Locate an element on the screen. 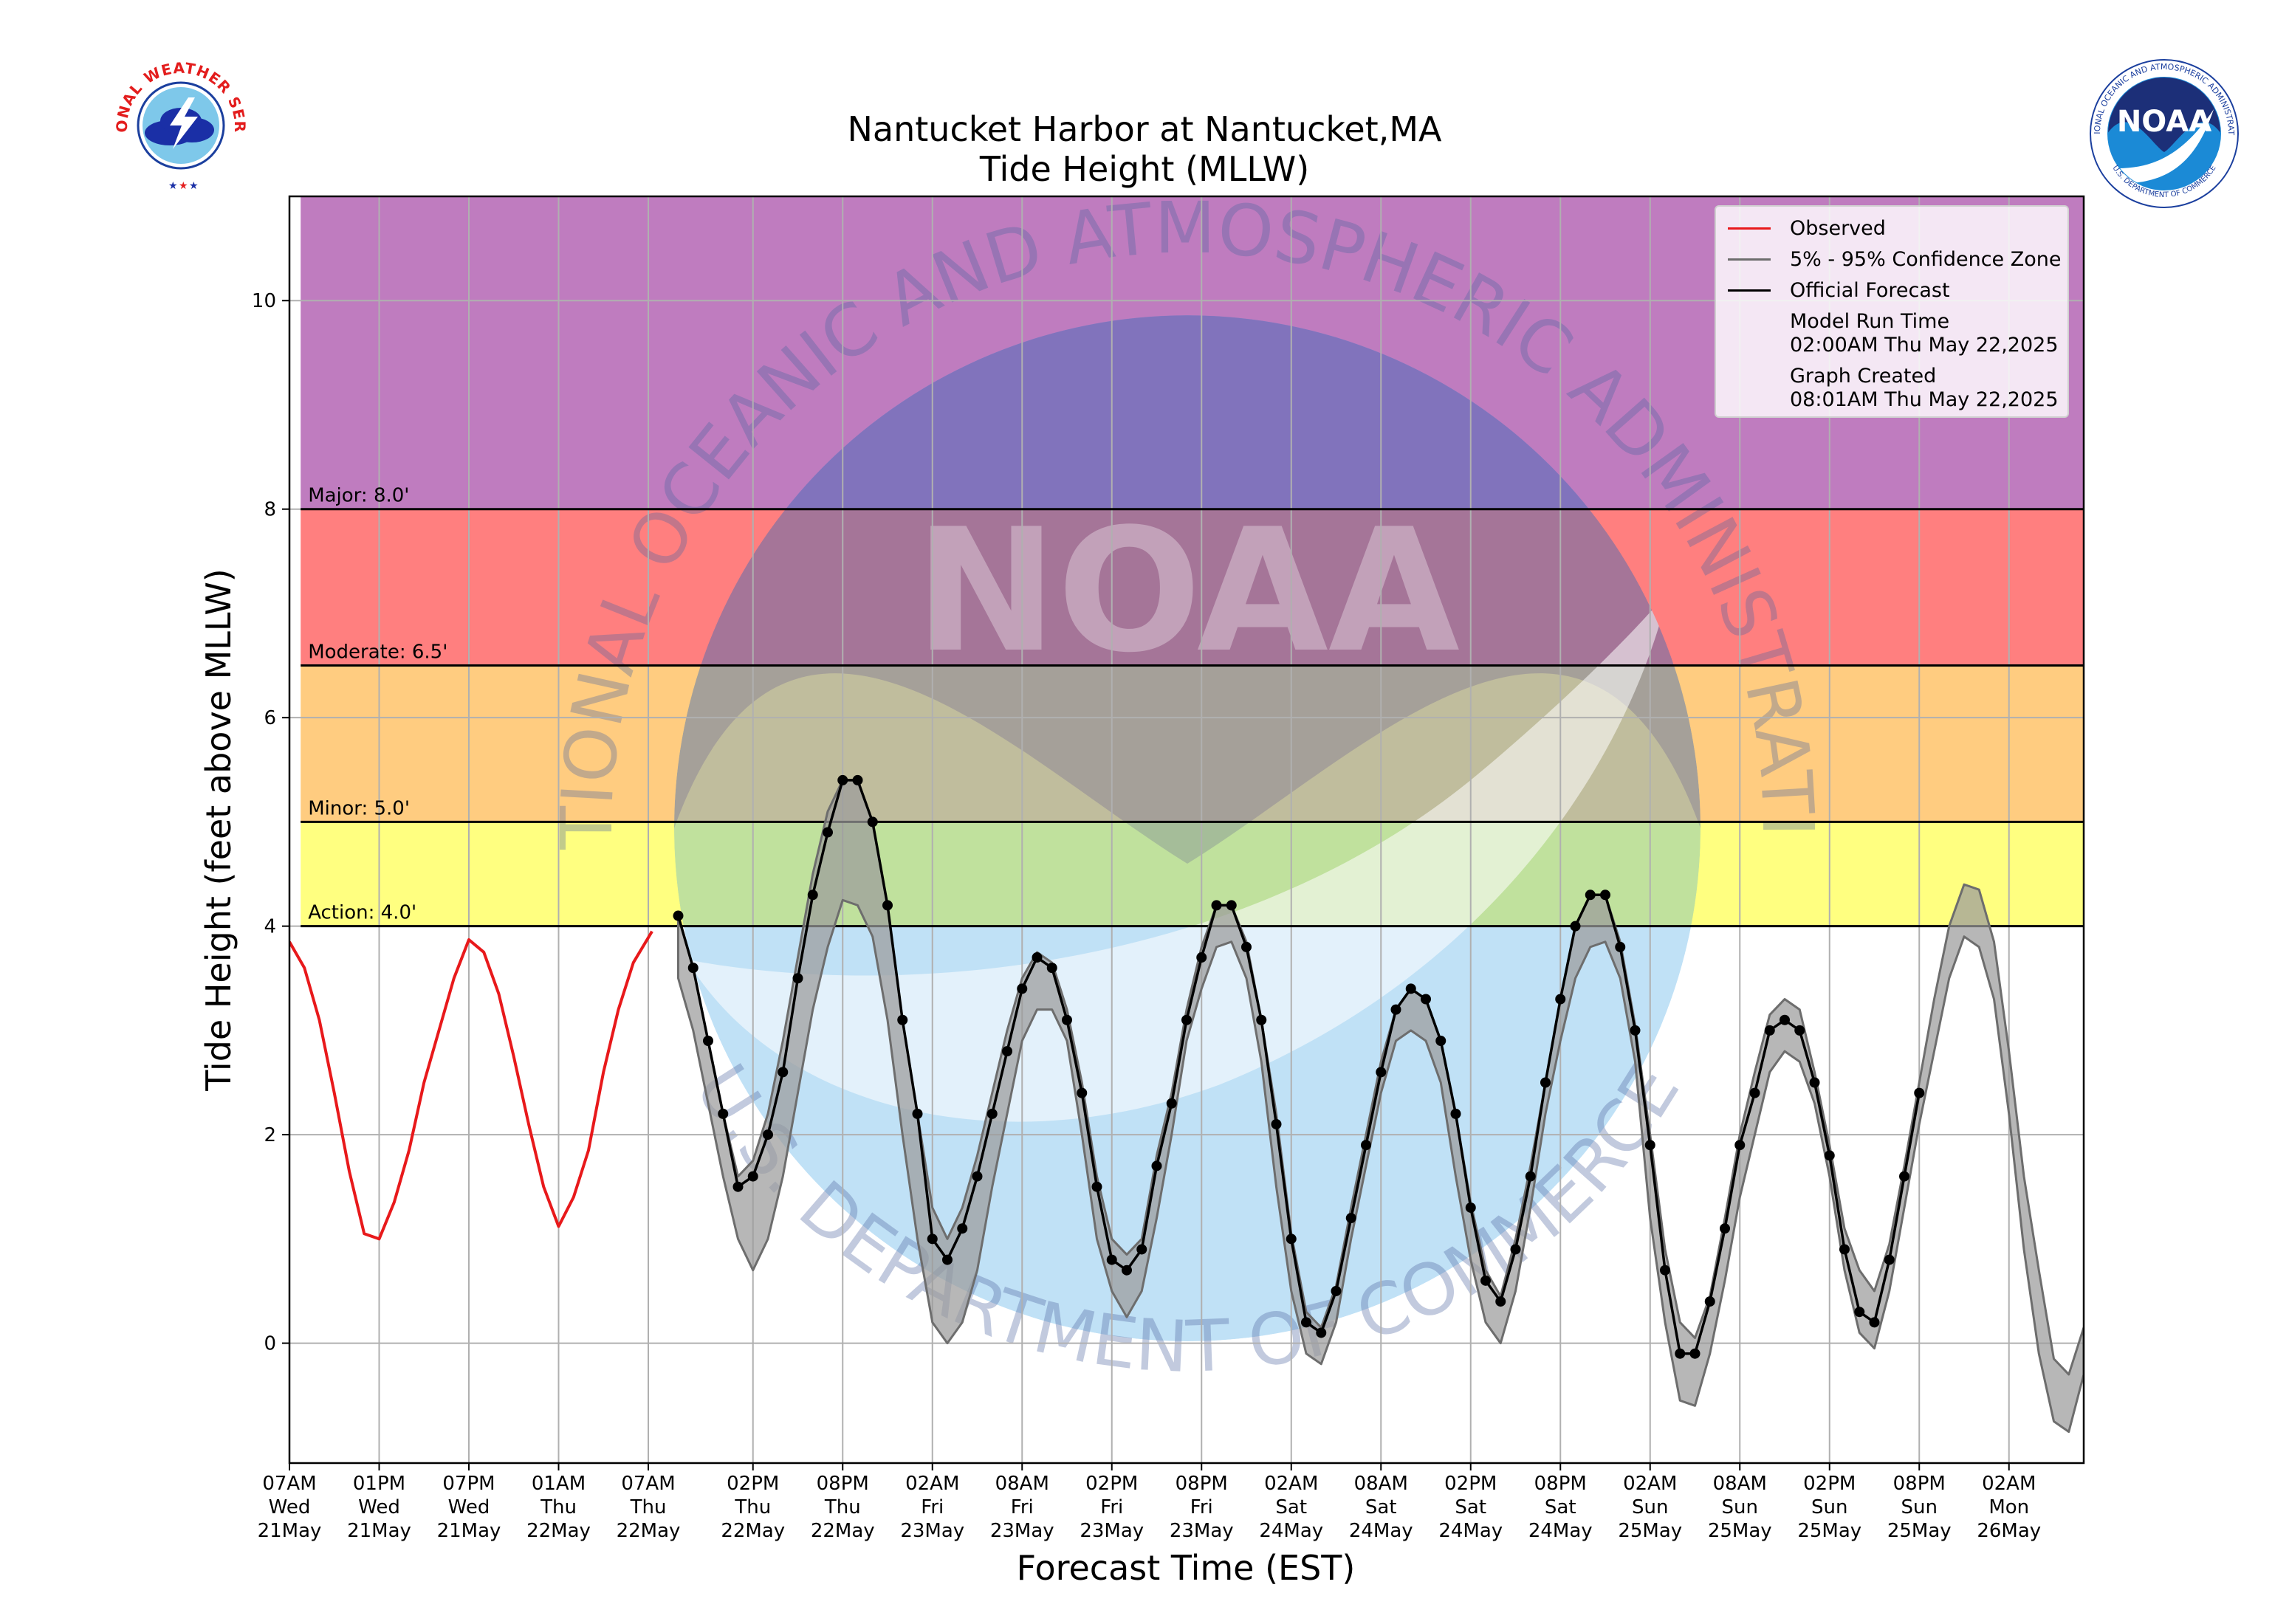 The height and width of the screenshot is (1624, 2289). legend-confidence-label: 5% - 95% Confidence Zone is located at coordinates (1926, 259).